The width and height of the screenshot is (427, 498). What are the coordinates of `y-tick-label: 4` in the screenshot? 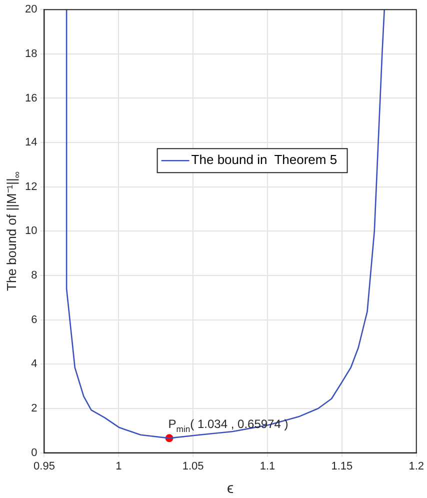 It's located at (34, 364).